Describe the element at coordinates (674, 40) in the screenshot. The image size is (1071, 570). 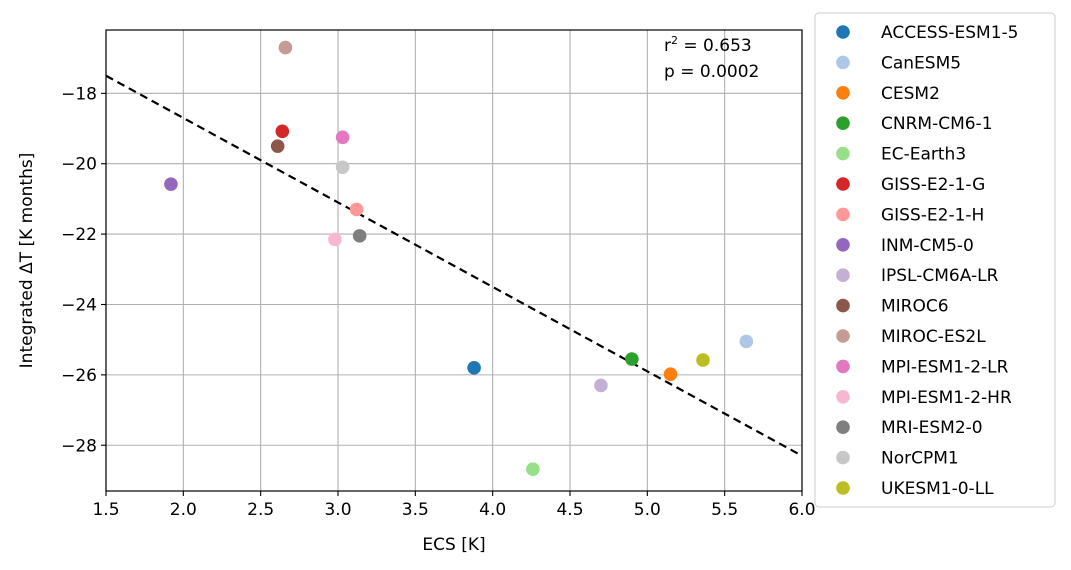
I see `r-squared-superscript: 2` at that location.